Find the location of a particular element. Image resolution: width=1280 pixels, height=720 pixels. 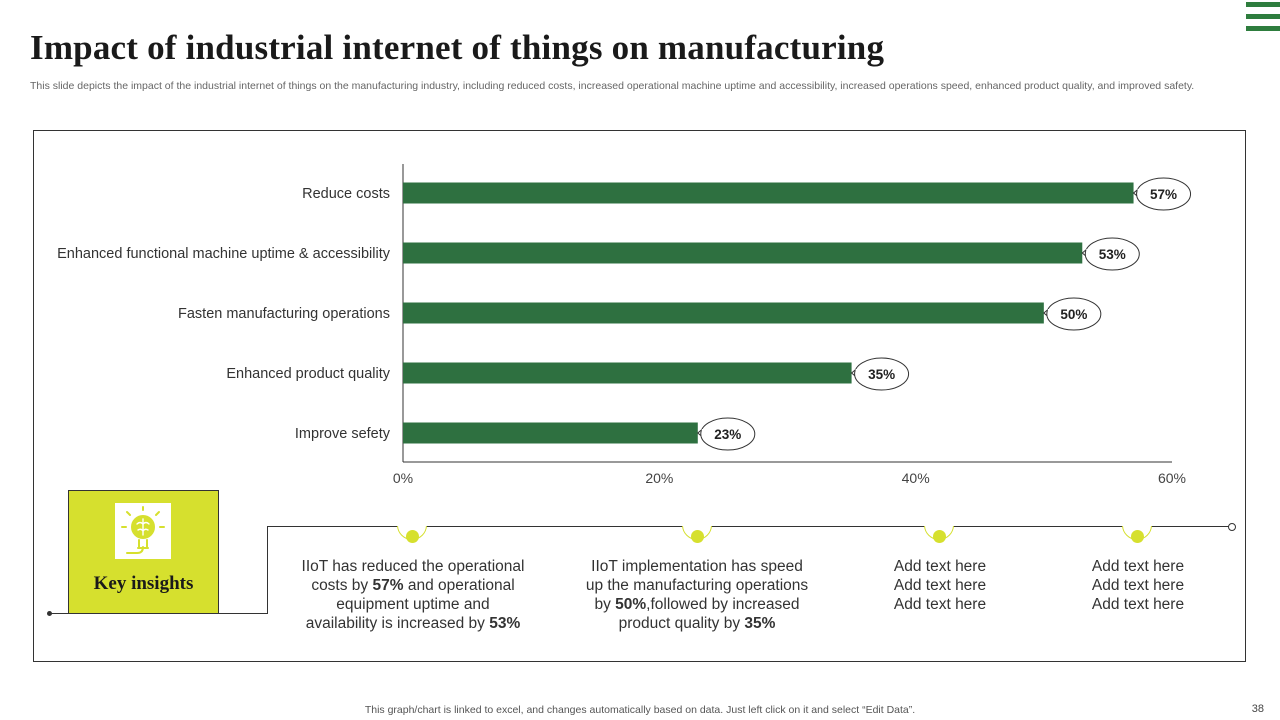

insight-line: costs by 57% and operational is located at coordinates (413, 585).